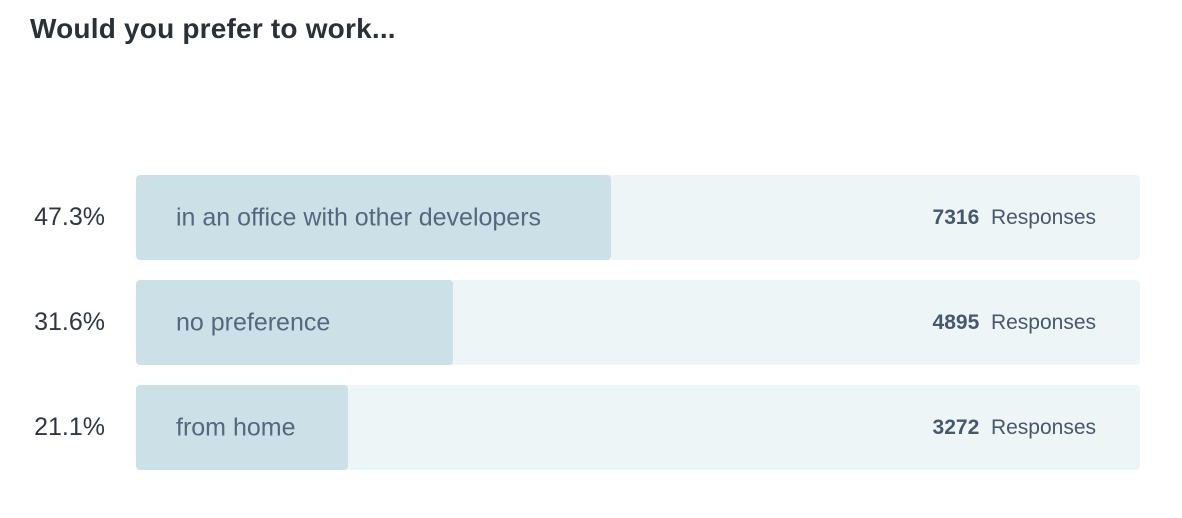 Image resolution: width=1182 pixels, height=518 pixels. I want to click on bar-track: from home 3272 Responses, so click(638, 427).